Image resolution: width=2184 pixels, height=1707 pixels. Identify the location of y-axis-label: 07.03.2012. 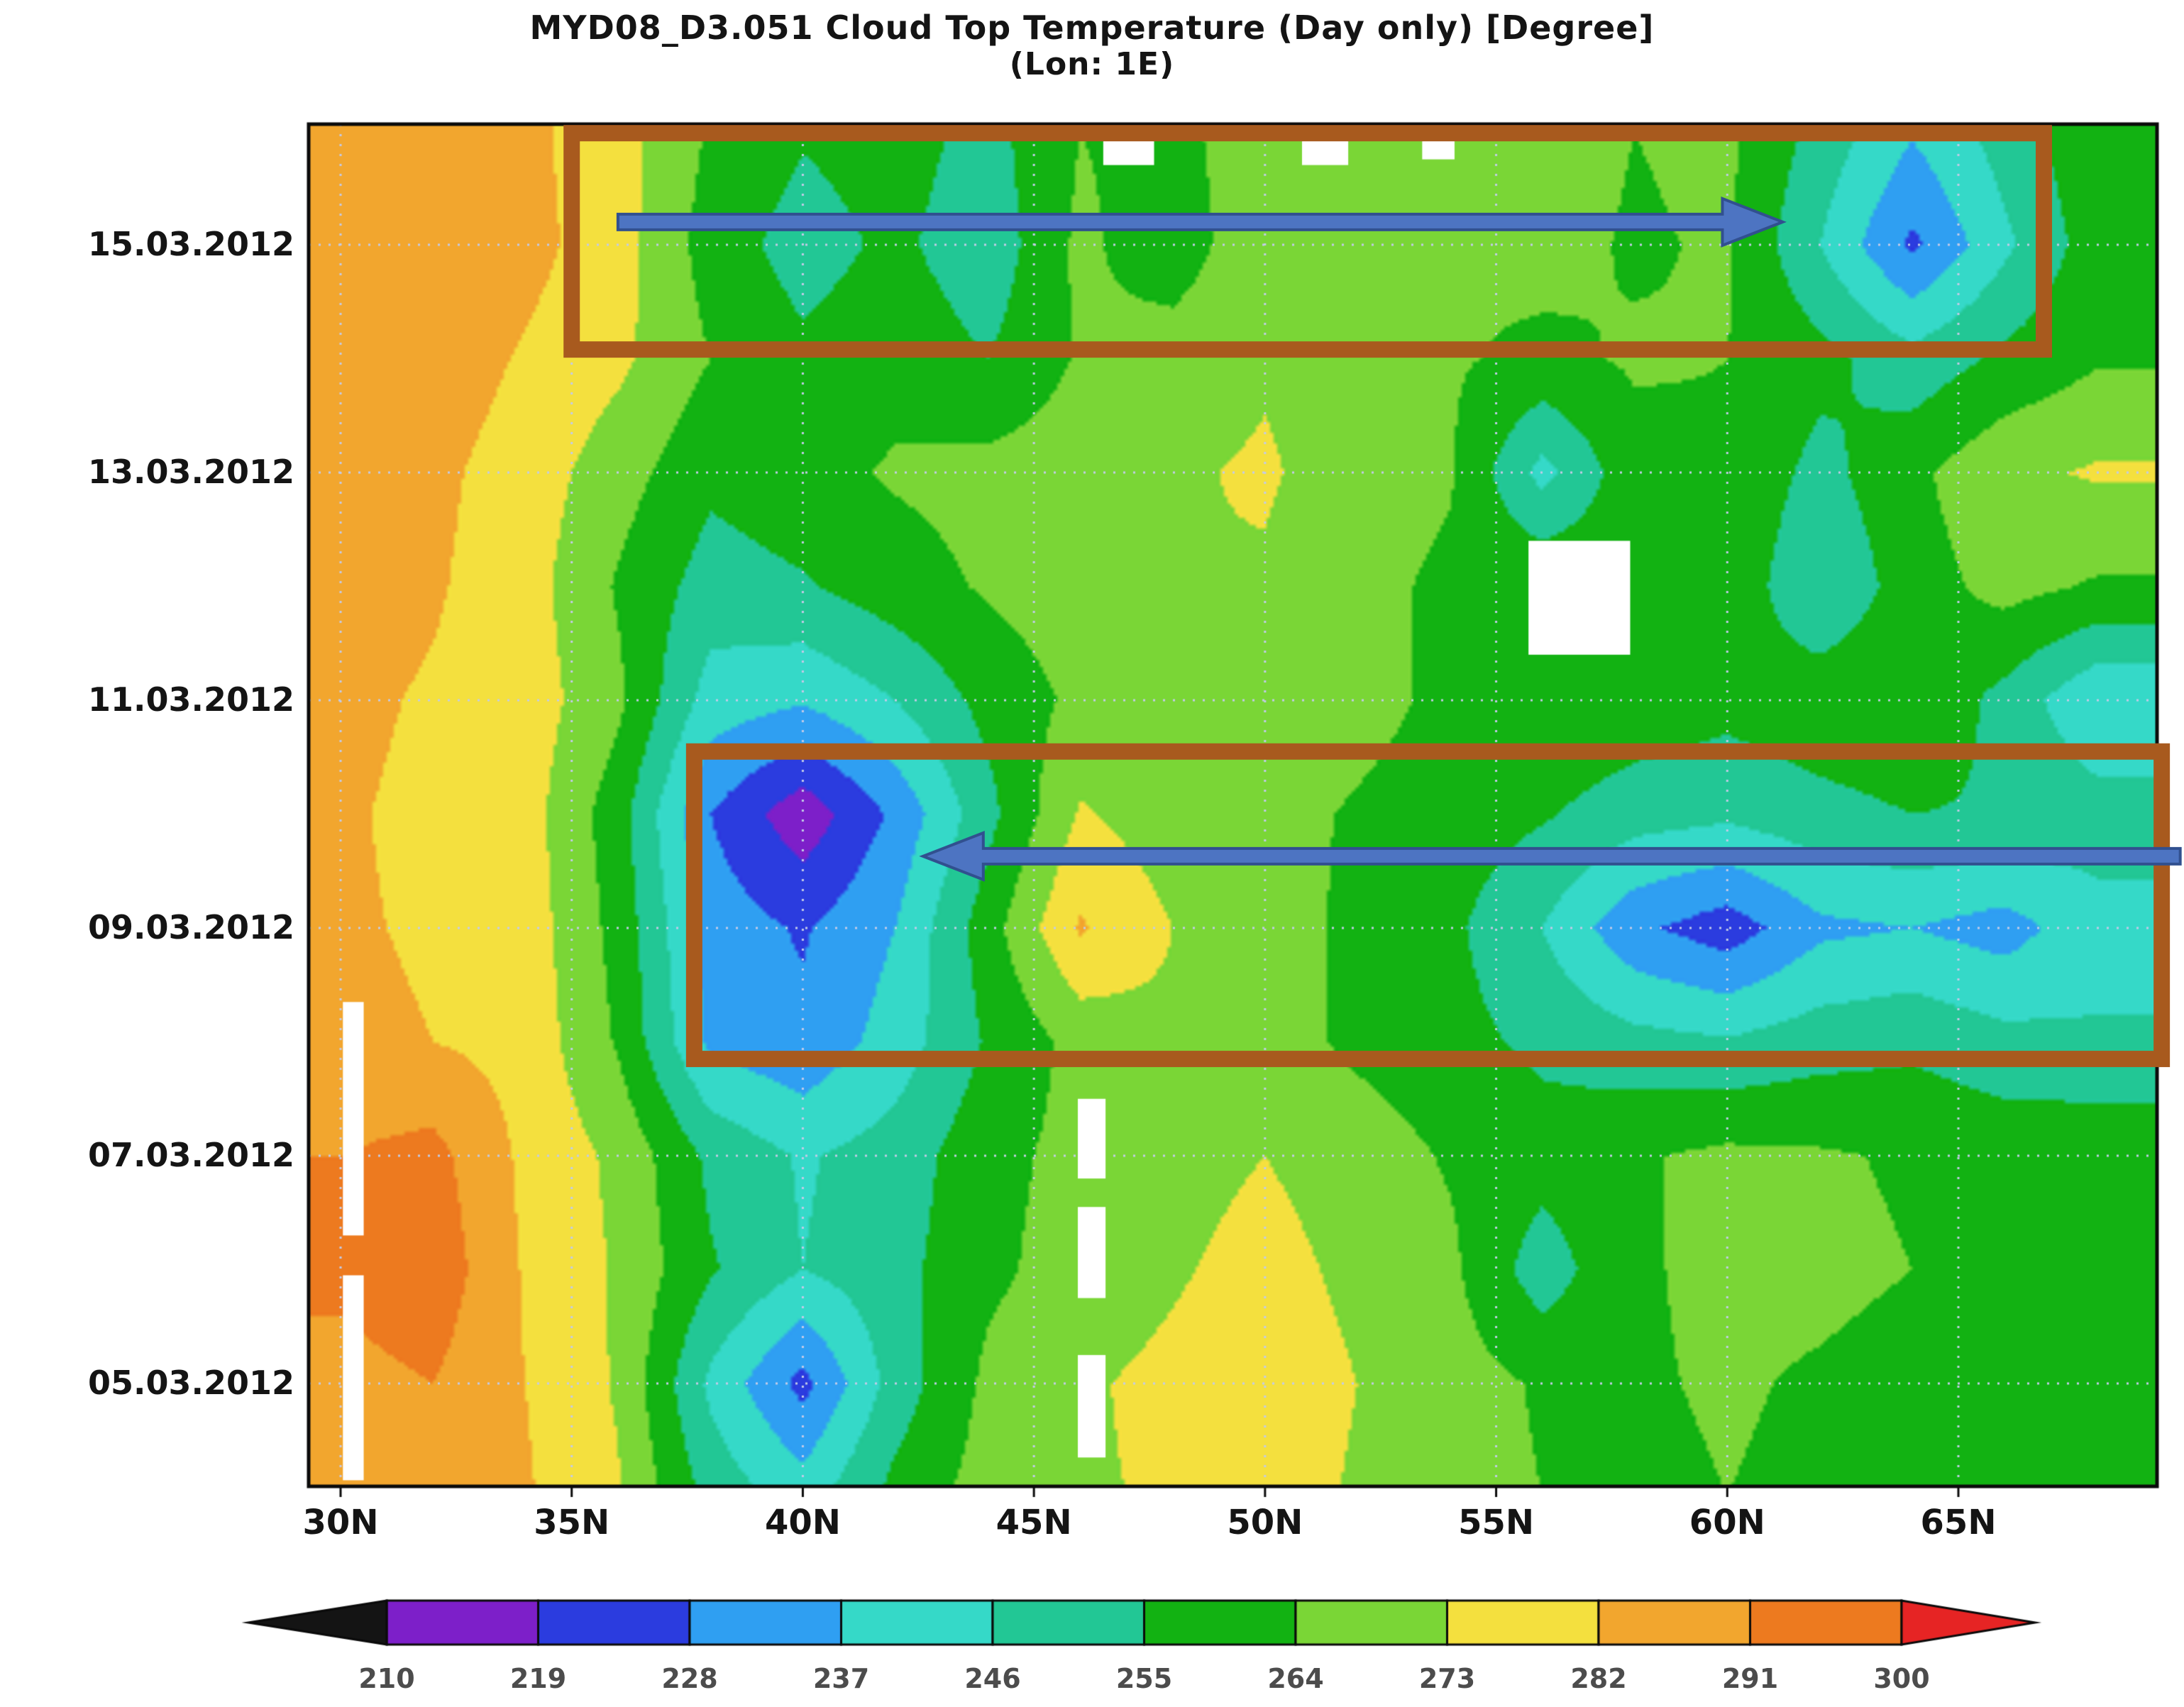
(190, 1155).